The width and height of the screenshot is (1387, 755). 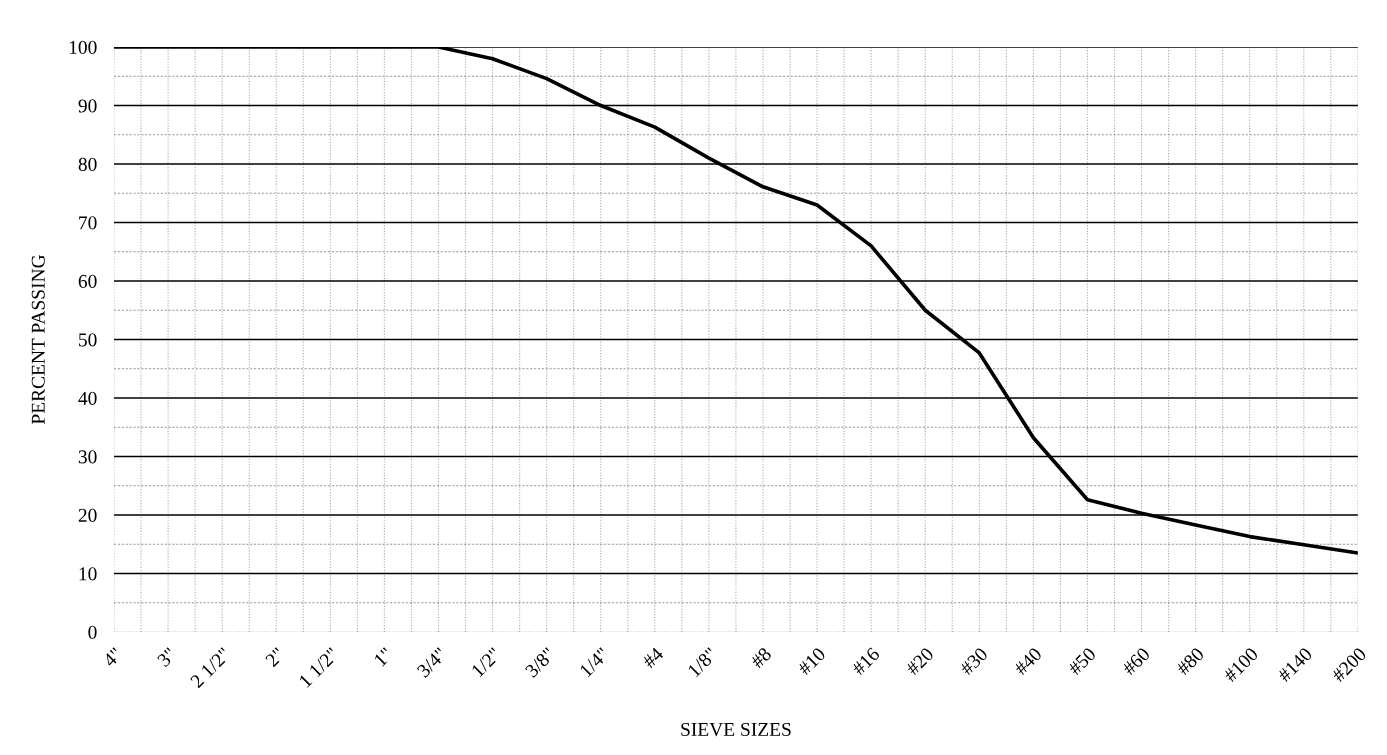 I want to click on y-tick-label: 100, so click(x=83, y=47).